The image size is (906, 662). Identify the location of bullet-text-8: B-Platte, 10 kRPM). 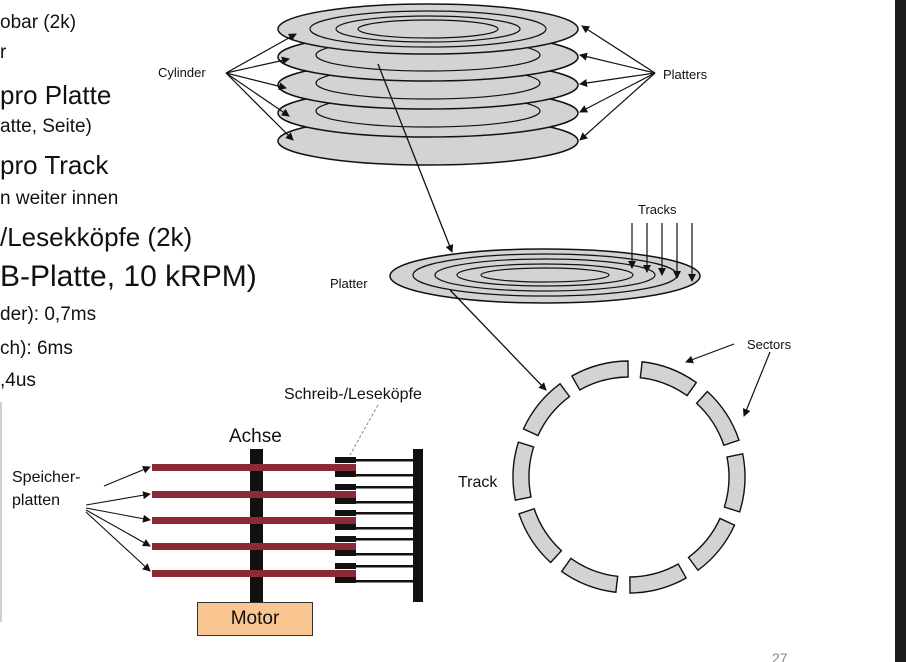
(128, 276).